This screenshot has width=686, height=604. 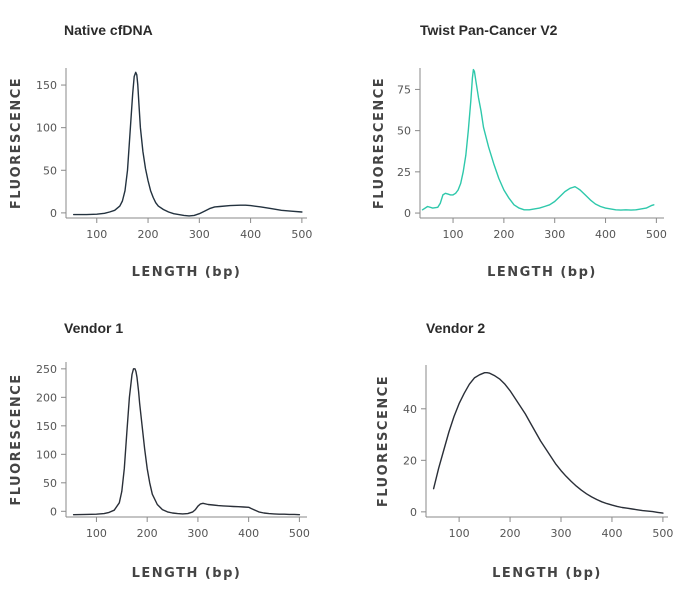 What do you see at coordinates (108, 30) in the screenshot?
I see `chart-title: Native cfDNA` at bounding box center [108, 30].